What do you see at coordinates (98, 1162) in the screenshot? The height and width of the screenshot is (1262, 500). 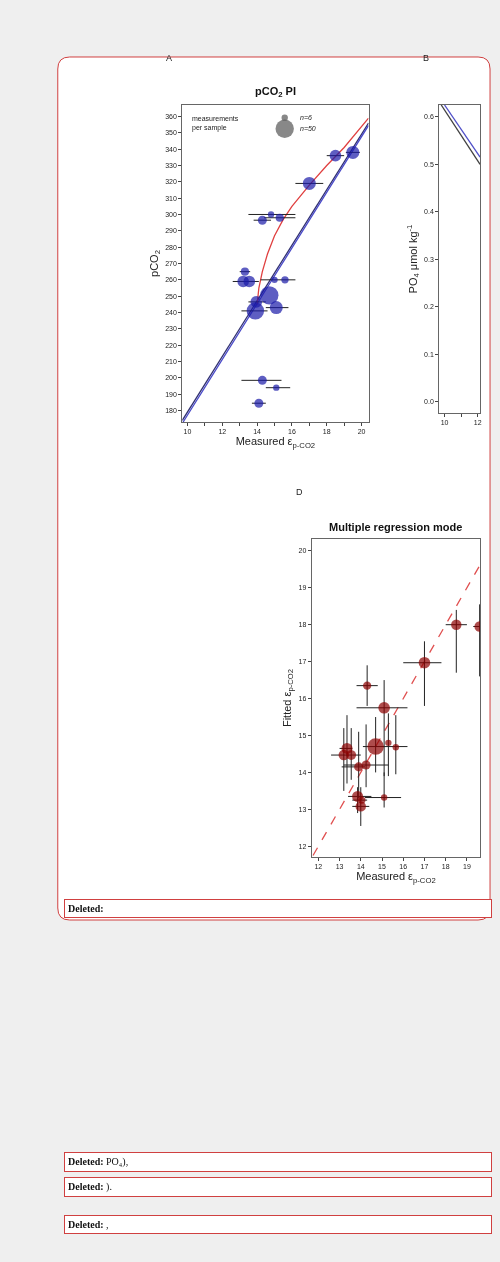 I see `text: Deleted: PO₄),` at bounding box center [98, 1162].